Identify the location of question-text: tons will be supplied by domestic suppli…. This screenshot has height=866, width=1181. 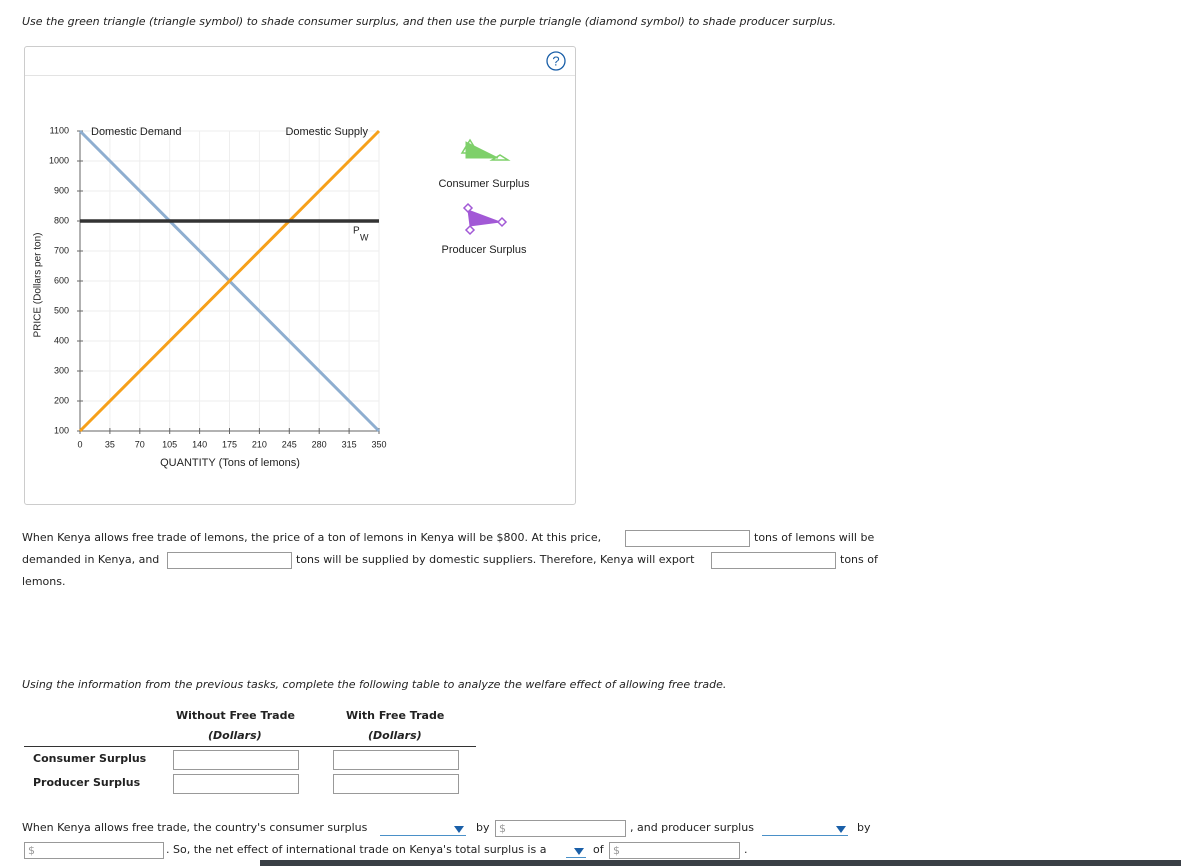
(495, 559).